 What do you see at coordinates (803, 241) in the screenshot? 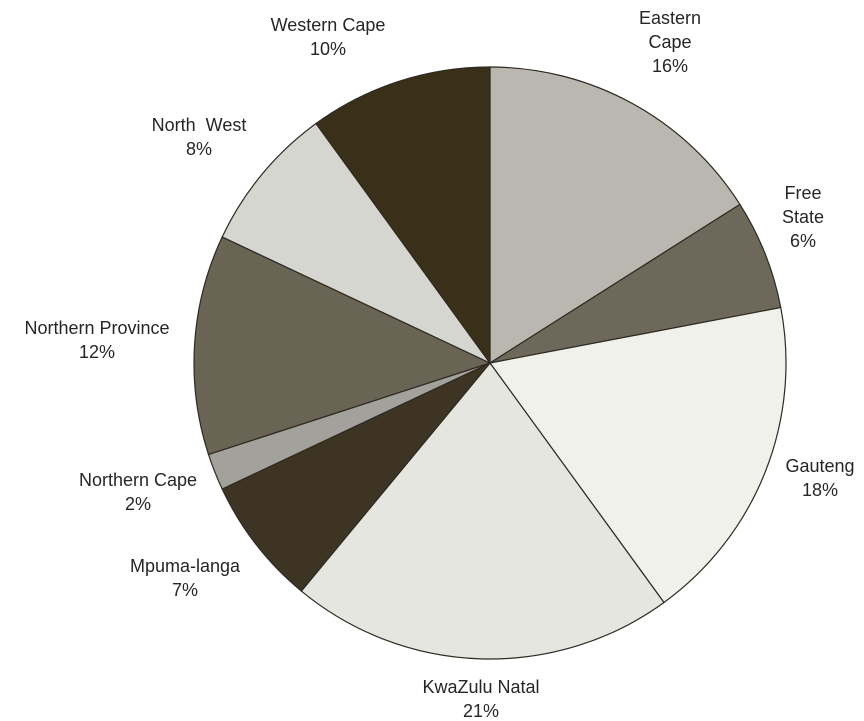
I see `slice-percent-free-state: 6%` at bounding box center [803, 241].